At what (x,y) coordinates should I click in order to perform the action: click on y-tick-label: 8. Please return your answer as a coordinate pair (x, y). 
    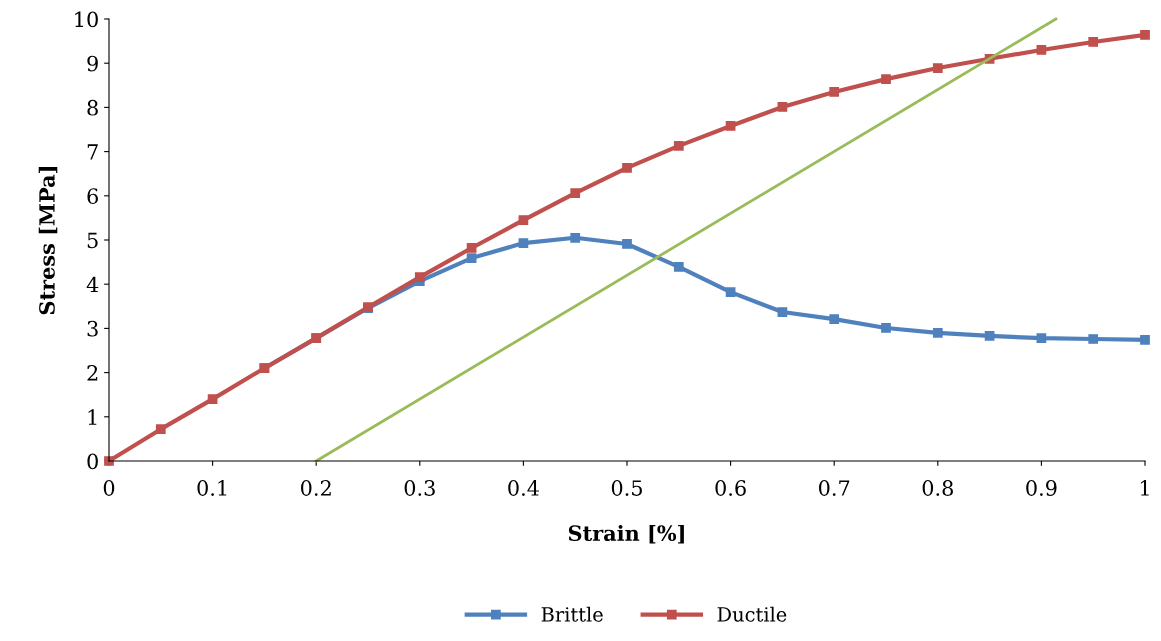
    Looking at the image, I should click on (92, 107).